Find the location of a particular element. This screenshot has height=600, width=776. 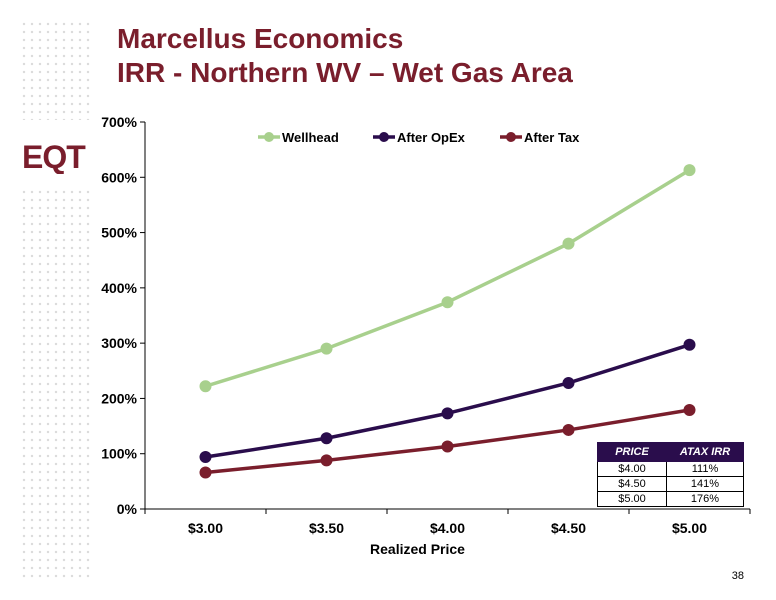

table-cell-price: $4.50 is located at coordinates (632, 484).